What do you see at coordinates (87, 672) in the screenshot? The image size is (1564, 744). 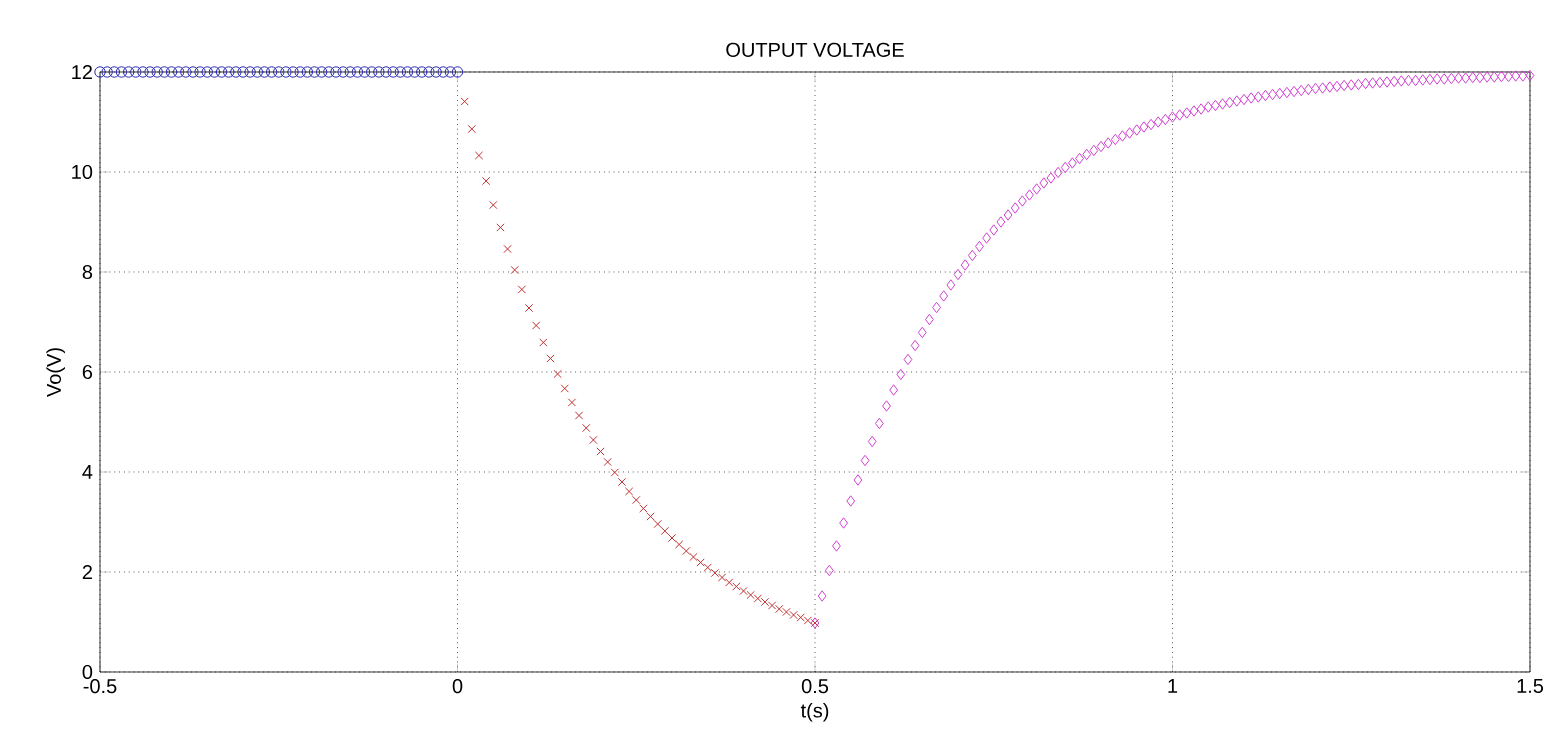 I see `y-tick-label: 0` at bounding box center [87, 672].